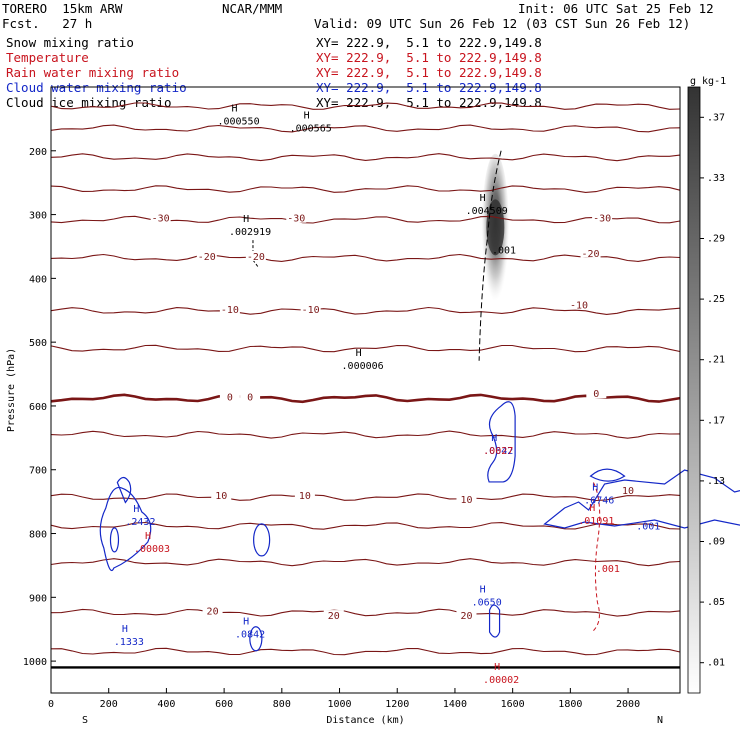 The height and width of the screenshot is (740, 740). Describe the element at coordinates (716, 420) in the screenshot. I see `colorbar-tick-label: .17` at that location.